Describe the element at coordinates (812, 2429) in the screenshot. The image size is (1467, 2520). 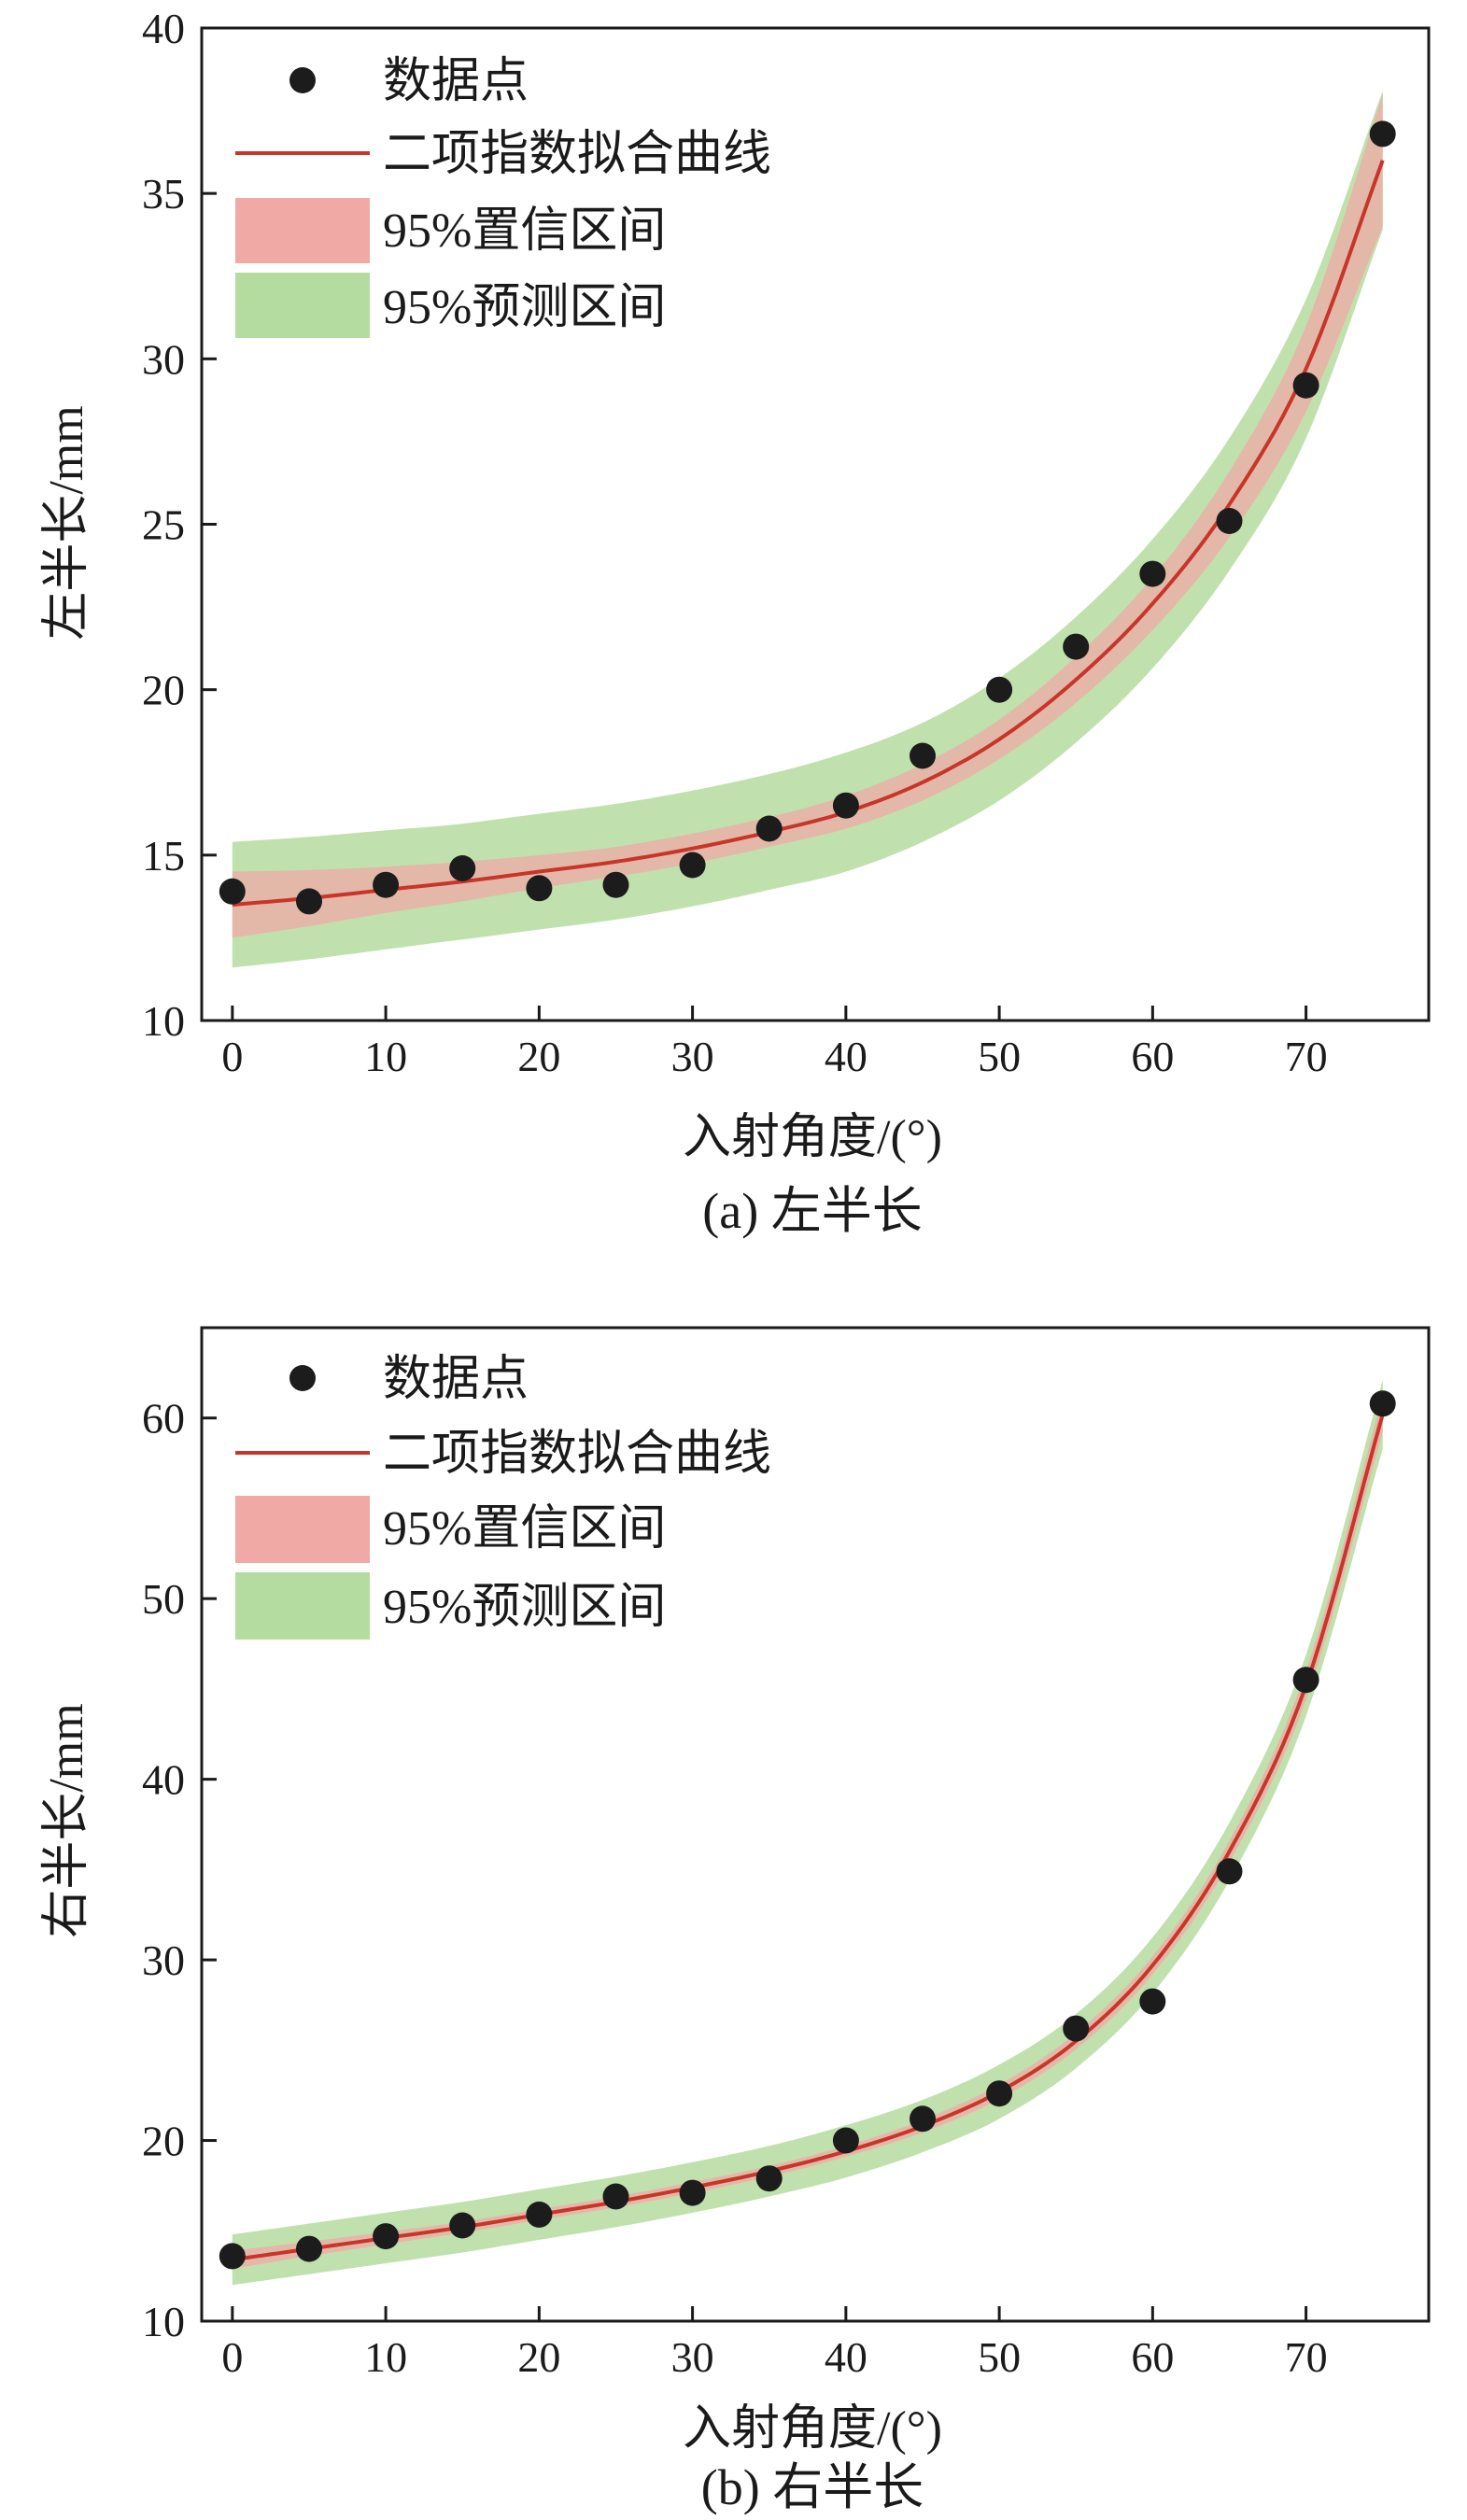
I see `x-axis-label-b: 入射角度/(°)` at that location.